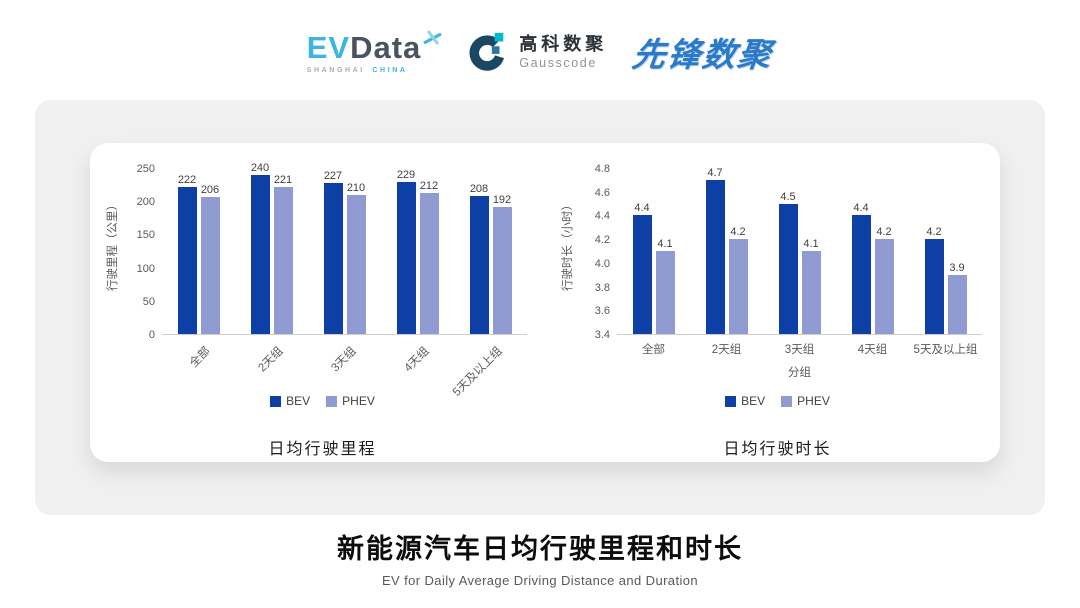  What do you see at coordinates (386, 47) in the screenshot?
I see `evdata-logo-text-data: Data` at bounding box center [386, 47].